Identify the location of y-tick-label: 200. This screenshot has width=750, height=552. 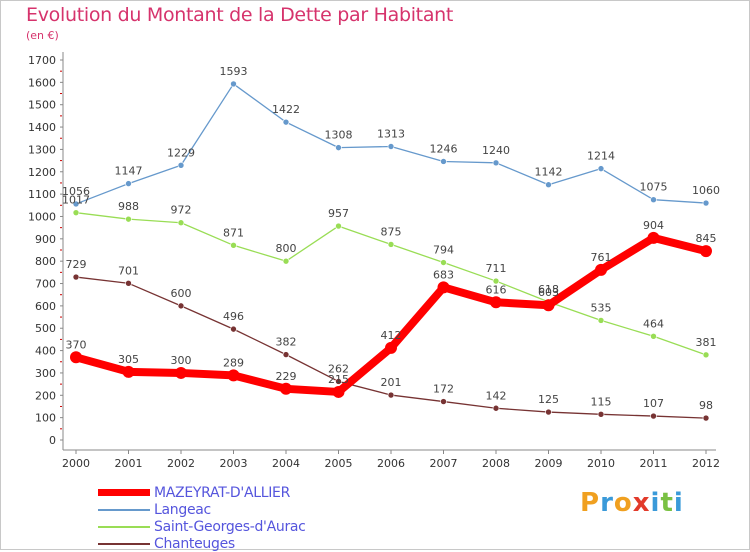
(45, 395).